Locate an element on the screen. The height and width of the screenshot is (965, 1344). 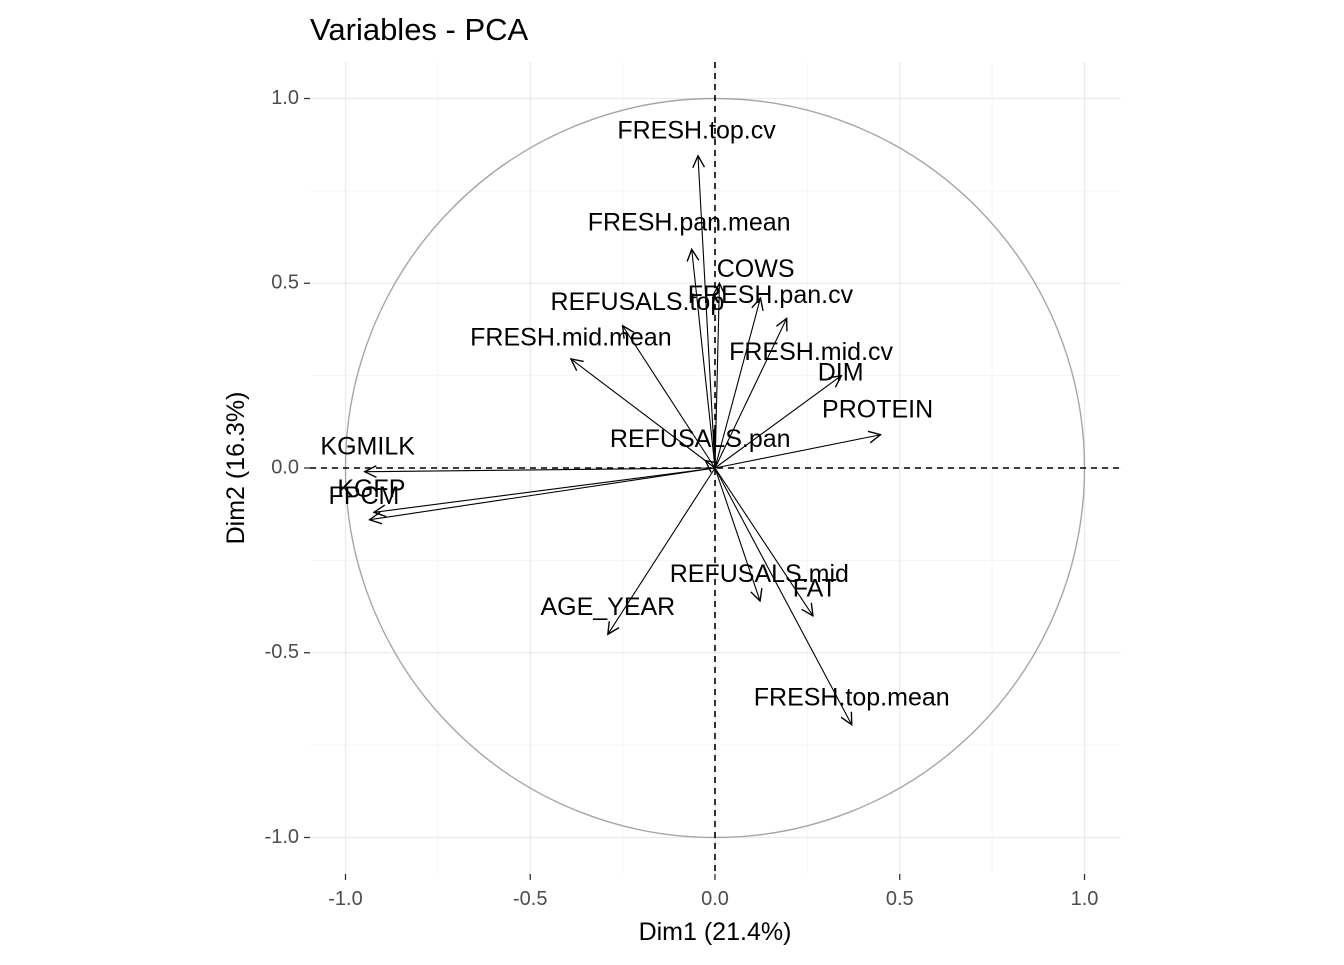
y-axis-title: Dim2 (16.3%) is located at coordinates (236, 468).